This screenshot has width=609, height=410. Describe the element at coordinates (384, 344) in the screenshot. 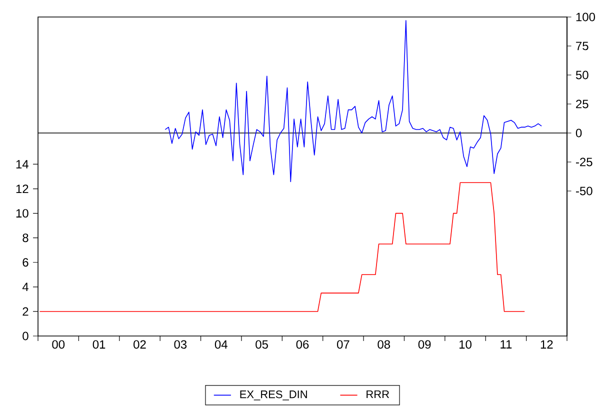

I see `x-tick-label: 08` at that location.